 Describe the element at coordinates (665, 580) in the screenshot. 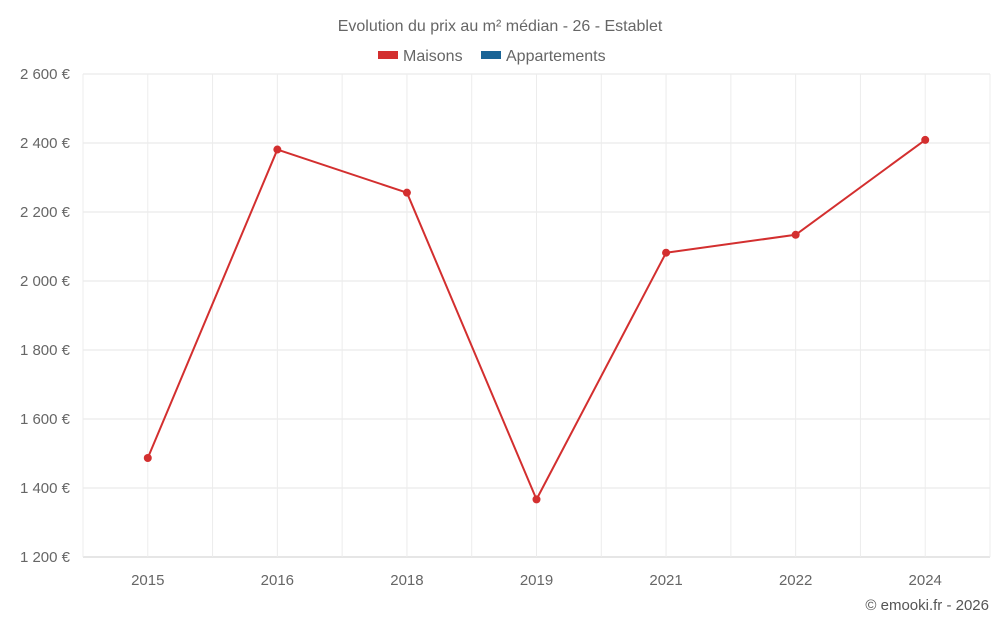

I see `x-tick-label: 2021` at that location.